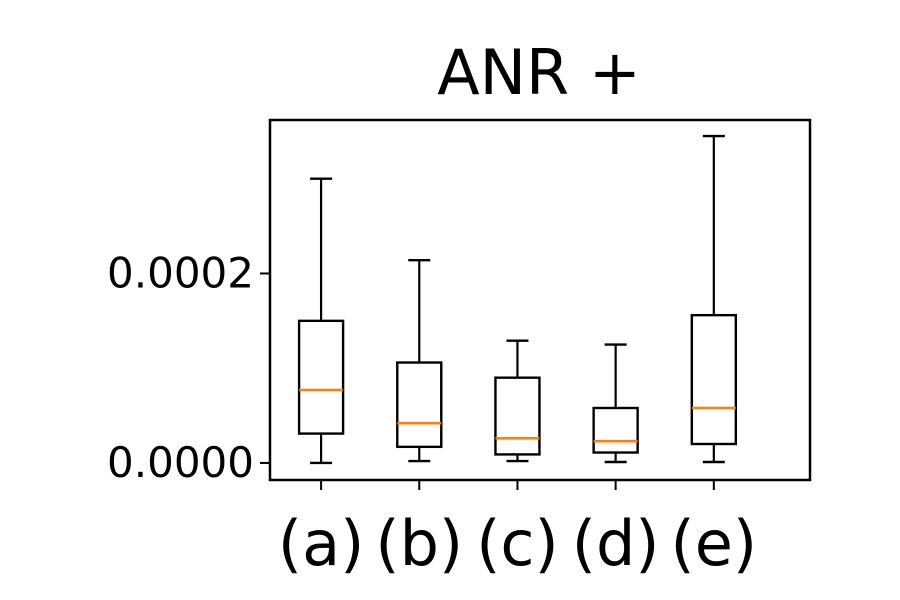  What do you see at coordinates (180, 462) in the screenshot?
I see `y-tick-label: 0.0000` at bounding box center [180, 462].